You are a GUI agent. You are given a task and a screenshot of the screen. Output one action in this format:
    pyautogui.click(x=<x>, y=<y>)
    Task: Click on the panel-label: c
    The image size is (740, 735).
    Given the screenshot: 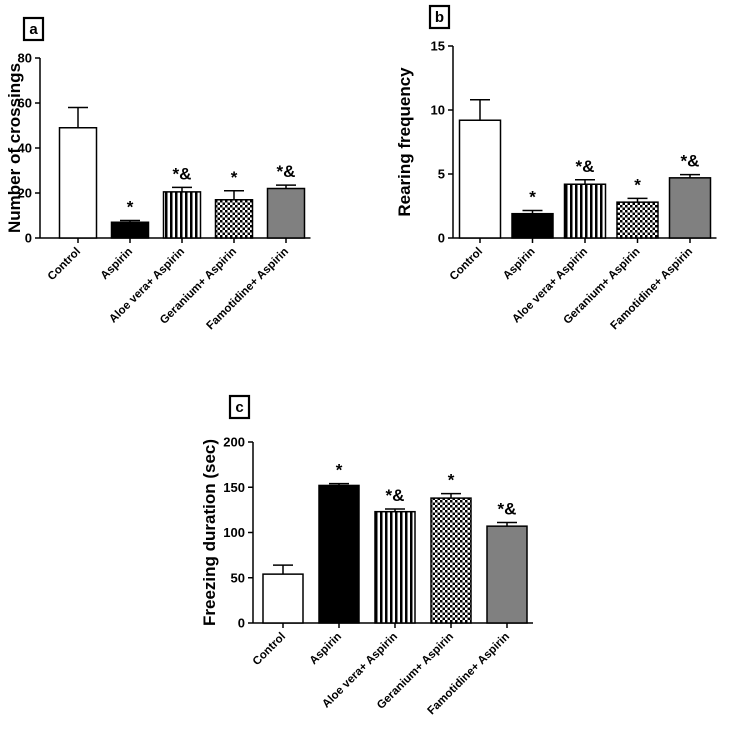 What is the action you would take?
    pyautogui.click(x=239, y=407)
    